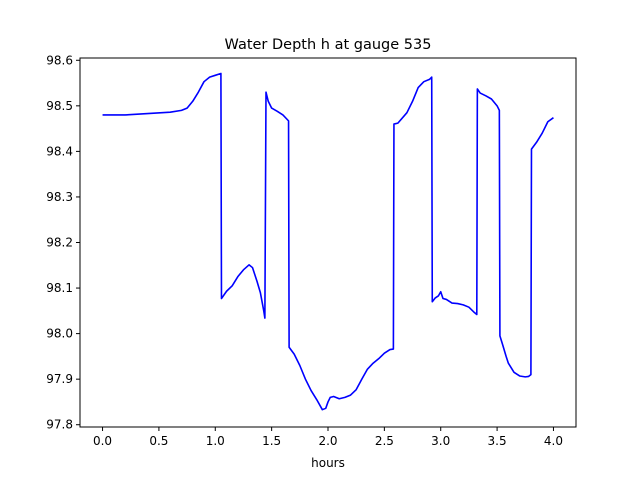 The width and height of the screenshot is (640, 480). I want to click on y-tick-label: 98.4, so click(59, 151).